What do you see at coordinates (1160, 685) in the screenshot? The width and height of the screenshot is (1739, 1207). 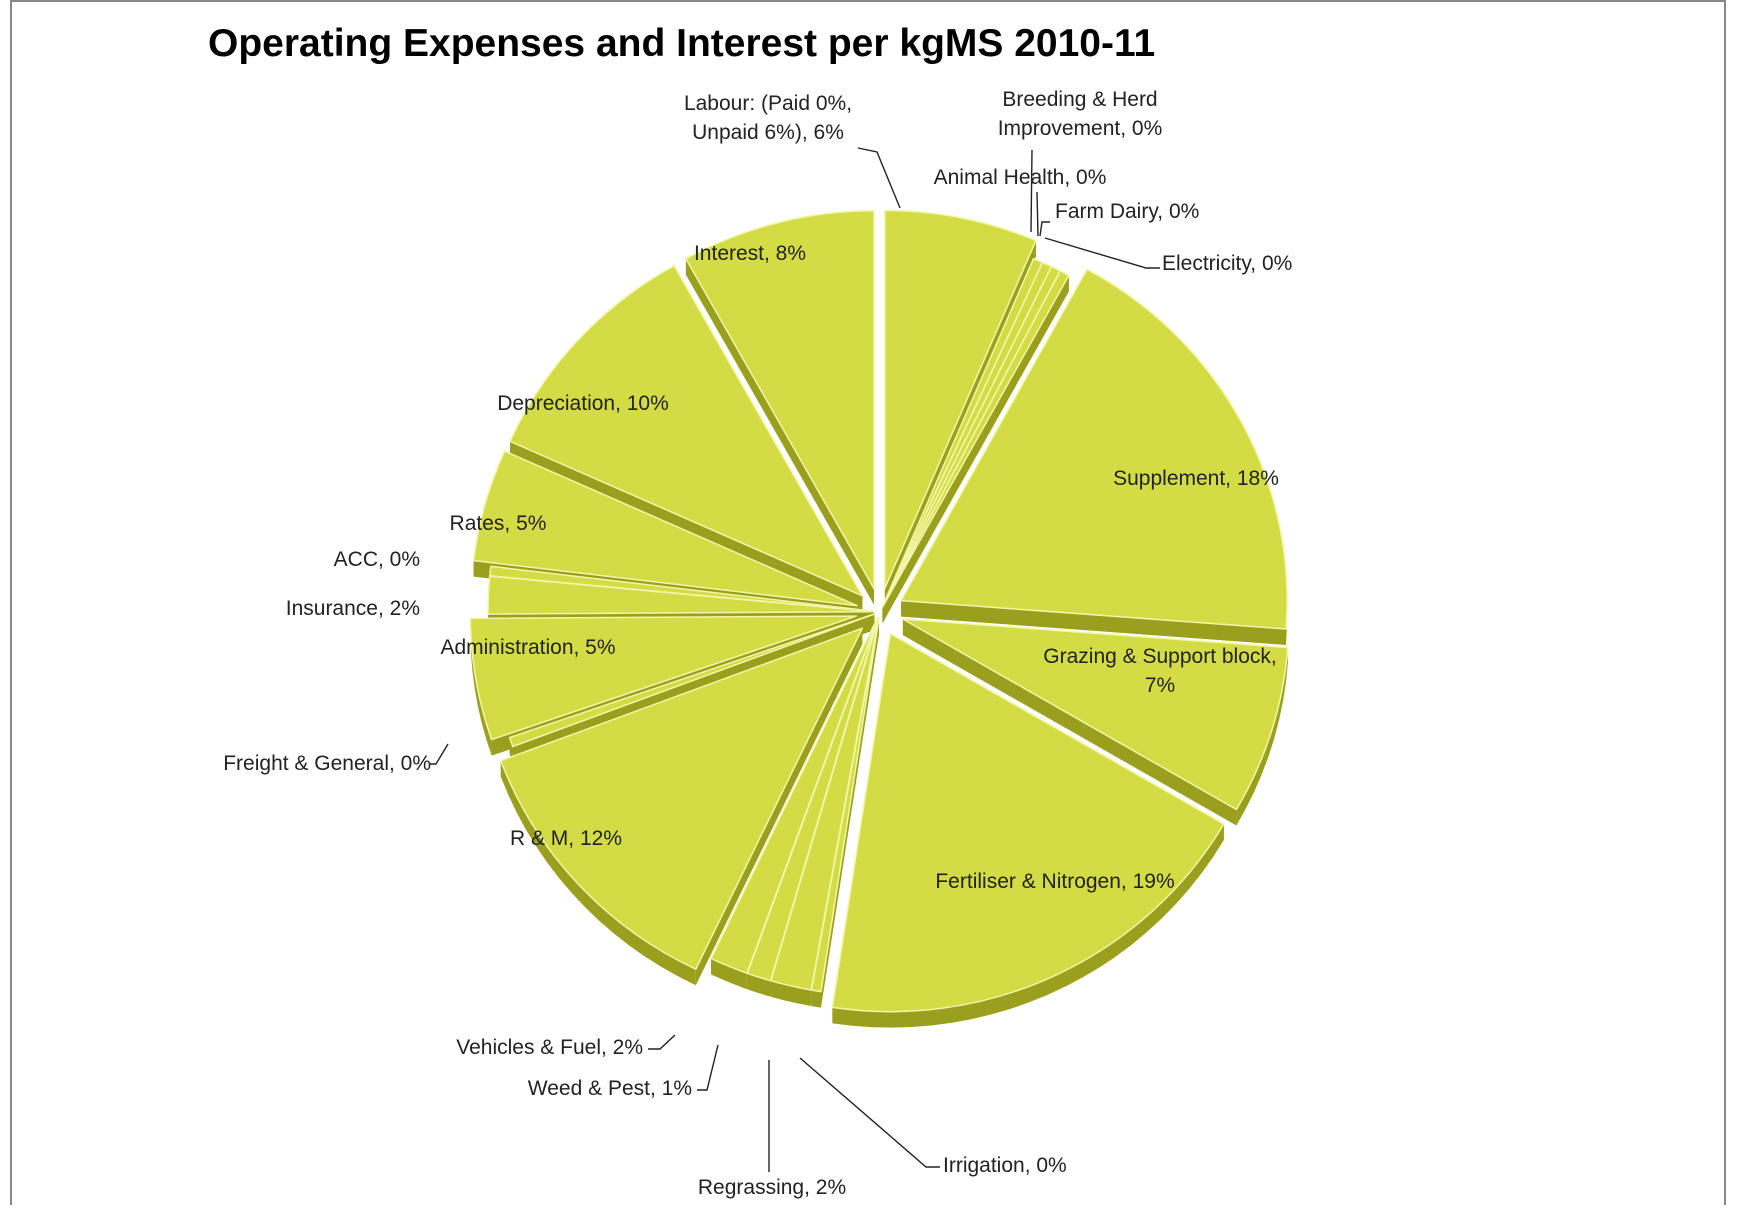 I see `label-line-grazing-and-support-block-2: 7%` at bounding box center [1160, 685].